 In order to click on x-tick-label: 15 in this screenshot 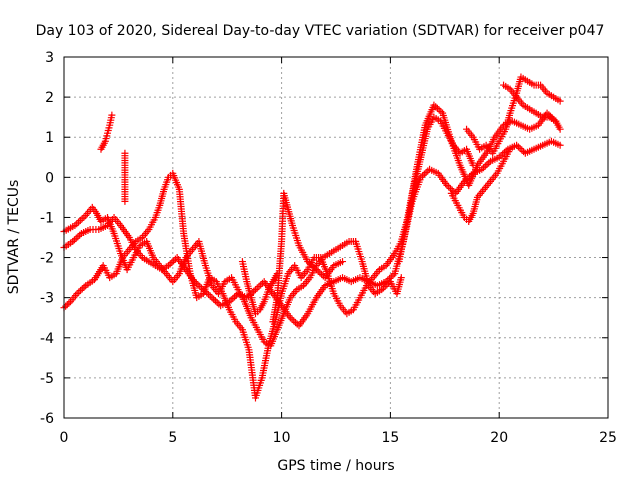, I will do `click(390, 438)`.